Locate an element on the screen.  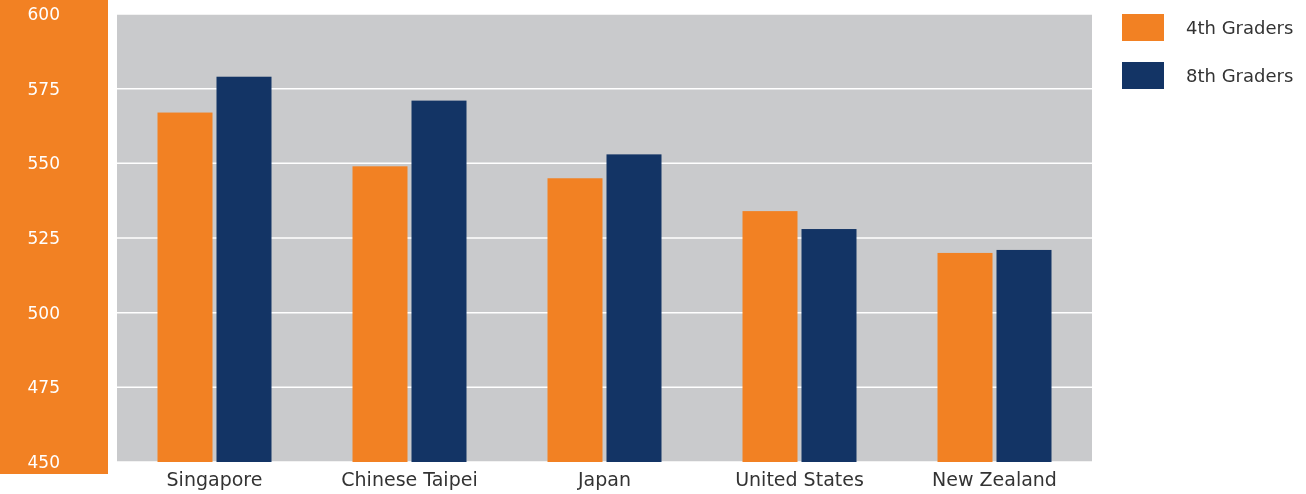
x-tick-label: Japan is located at coordinates (604, 479).